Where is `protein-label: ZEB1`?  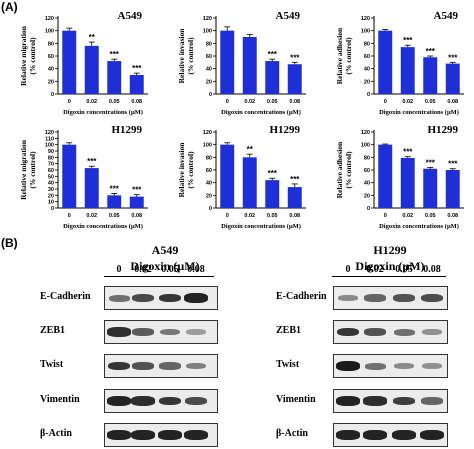
protein-label: ZEB1 is located at coordinates (53, 330).